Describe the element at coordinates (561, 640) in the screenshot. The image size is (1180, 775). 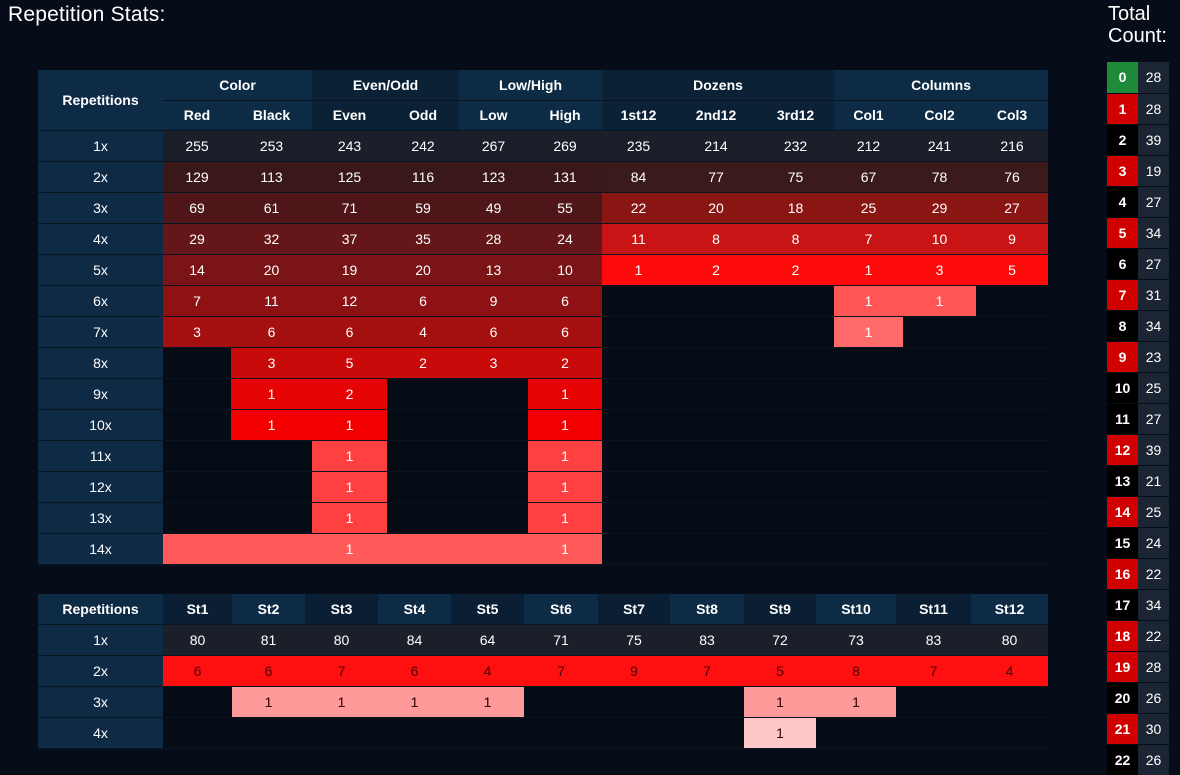
I see `cell-st6: 71` at that location.